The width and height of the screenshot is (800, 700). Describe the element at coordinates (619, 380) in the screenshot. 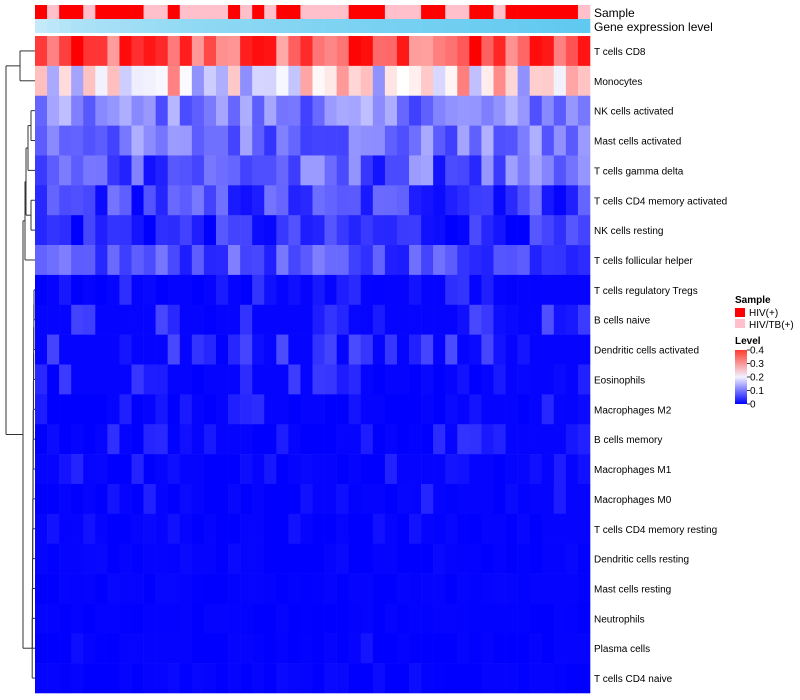

I see `row-label: Eosinophils` at that location.